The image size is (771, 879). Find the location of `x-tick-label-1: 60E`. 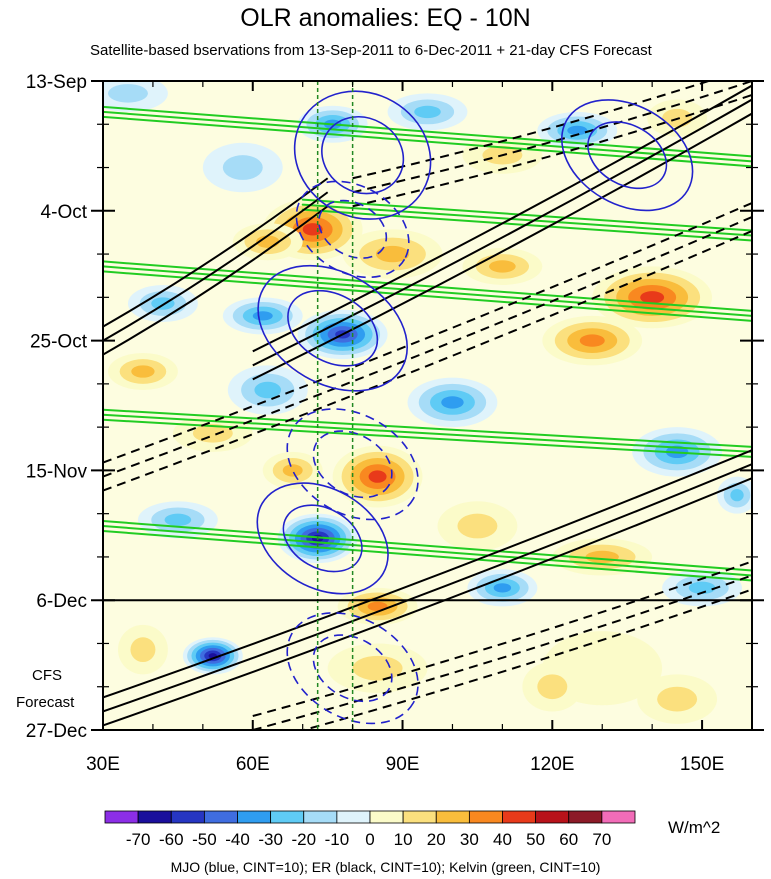

x-tick-label-1: 60E is located at coordinates (253, 764).